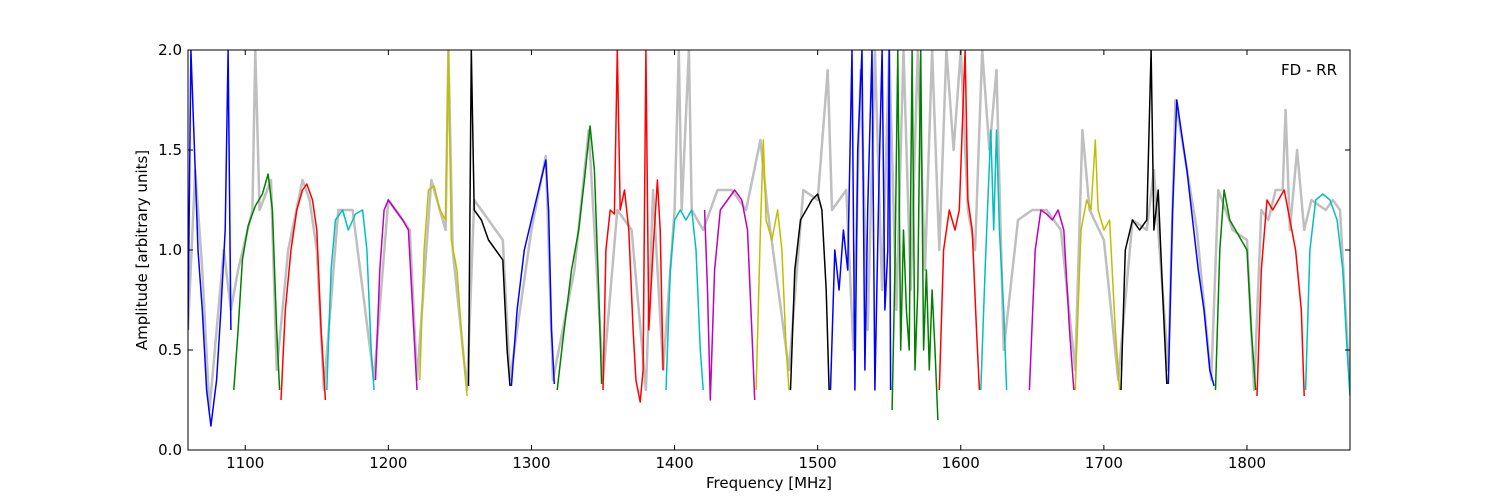 The width and height of the screenshot is (1500, 500). Describe the element at coordinates (388, 463) in the screenshot. I see `x-tick-label: 1200` at that location.